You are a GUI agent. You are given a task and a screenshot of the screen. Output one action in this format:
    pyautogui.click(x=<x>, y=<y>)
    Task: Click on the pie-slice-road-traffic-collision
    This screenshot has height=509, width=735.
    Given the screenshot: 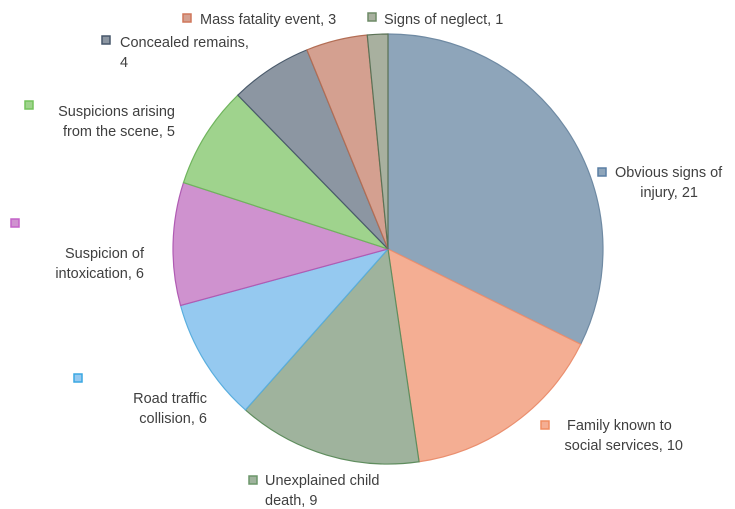 What is the action you would take?
    pyautogui.click(x=284, y=329)
    